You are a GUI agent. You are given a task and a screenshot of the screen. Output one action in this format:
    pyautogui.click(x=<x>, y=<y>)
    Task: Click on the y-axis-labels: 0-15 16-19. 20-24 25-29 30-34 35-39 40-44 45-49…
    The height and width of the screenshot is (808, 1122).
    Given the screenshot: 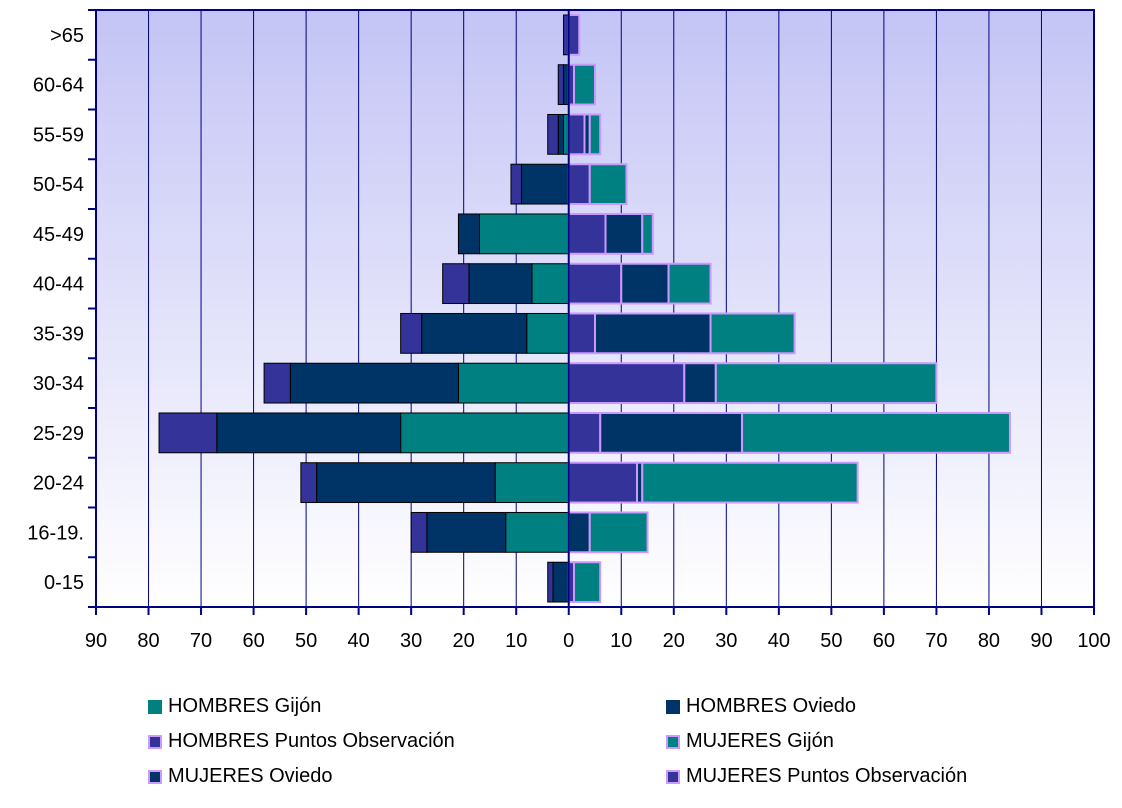 What is the action you would take?
    pyautogui.click(x=55, y=309)
    